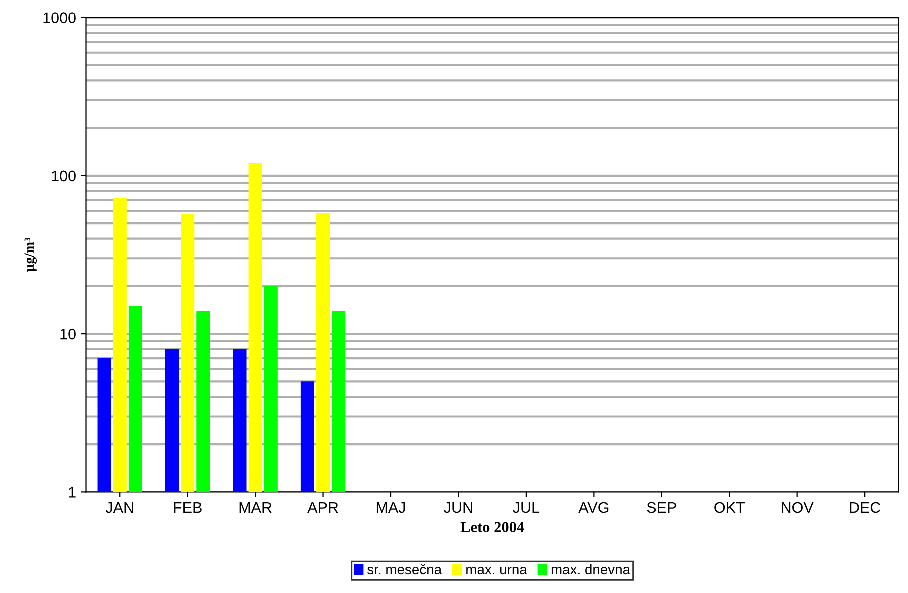 The height and width of the screenshot is (593, 908). I want to click on legend-label: max. urna, so click(497, 570).